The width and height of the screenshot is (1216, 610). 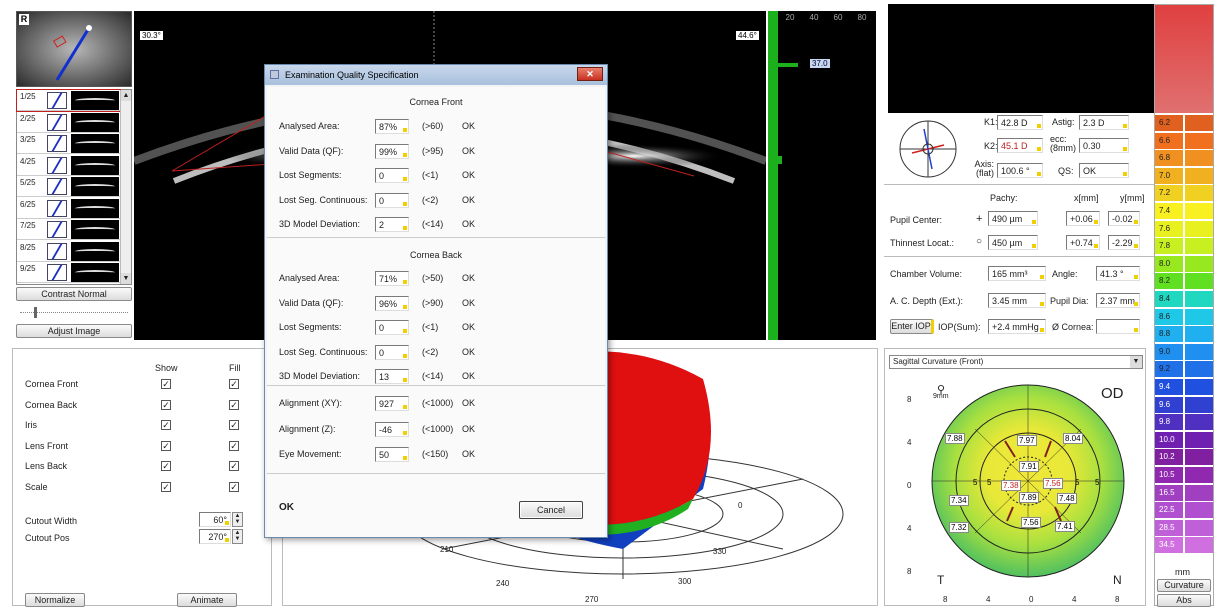 What do you see at coordinates (912, 326) in the screenshot?
I see `enter-iop-button: Enter IOP` at bounding box center [912, 326].